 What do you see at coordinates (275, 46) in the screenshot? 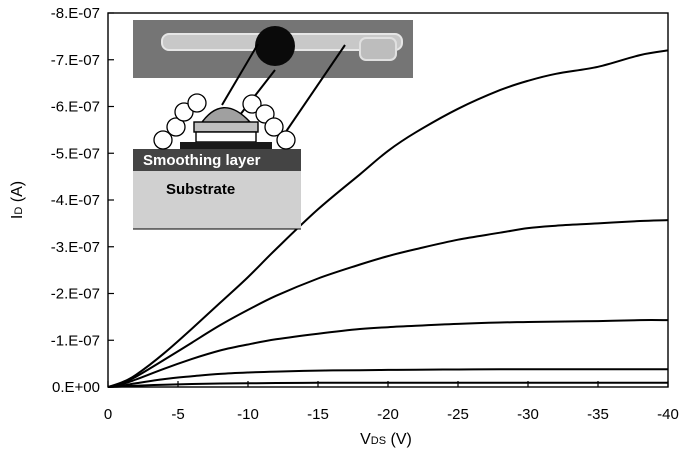
I see `micrograph-droplet` at bounding box center [275, 46].